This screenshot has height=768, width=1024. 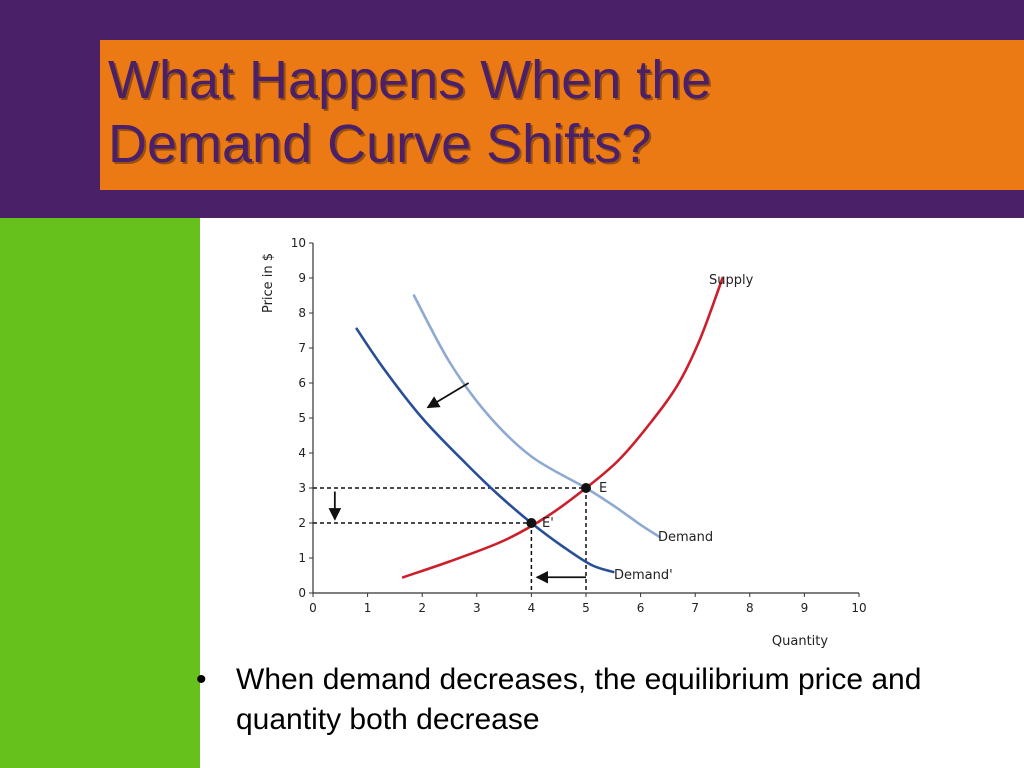 I want to click on slide-title-line-1: What Happens When the, so click(x=410, y=80).